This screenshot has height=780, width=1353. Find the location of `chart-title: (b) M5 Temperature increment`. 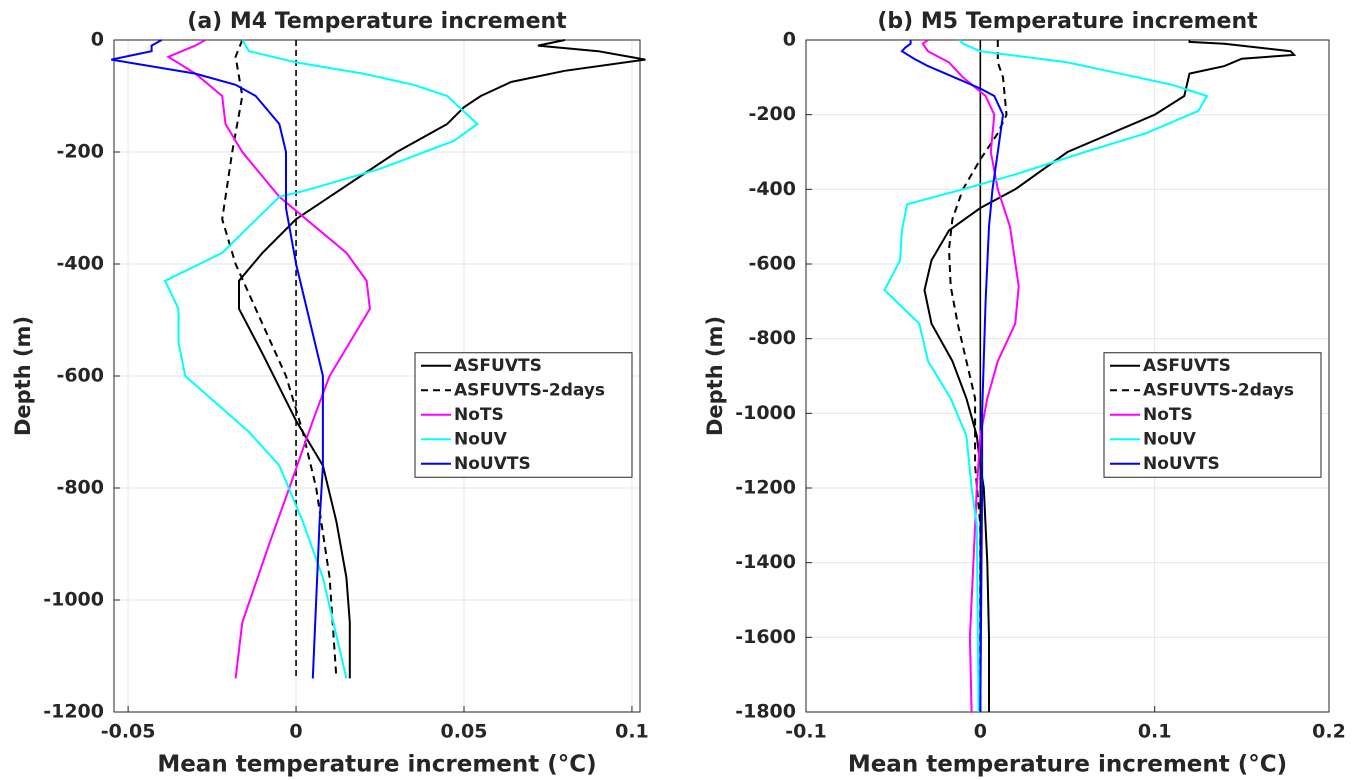

chart-title: (b) M5 Temperature increment is located at coordinates (1067, 21).